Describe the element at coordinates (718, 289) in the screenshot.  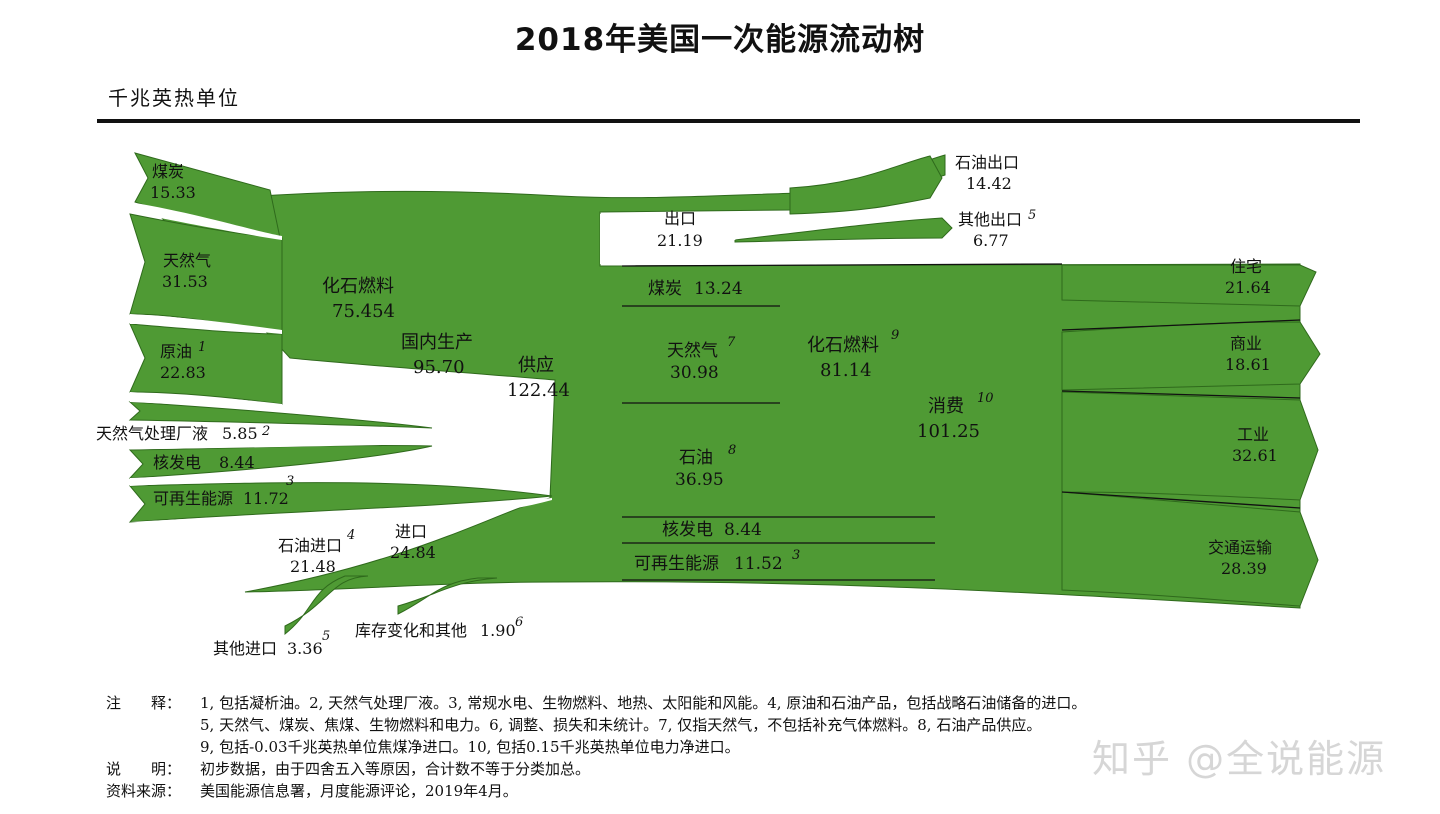
I see `label-cons-coal-value: 13.24` at that location.